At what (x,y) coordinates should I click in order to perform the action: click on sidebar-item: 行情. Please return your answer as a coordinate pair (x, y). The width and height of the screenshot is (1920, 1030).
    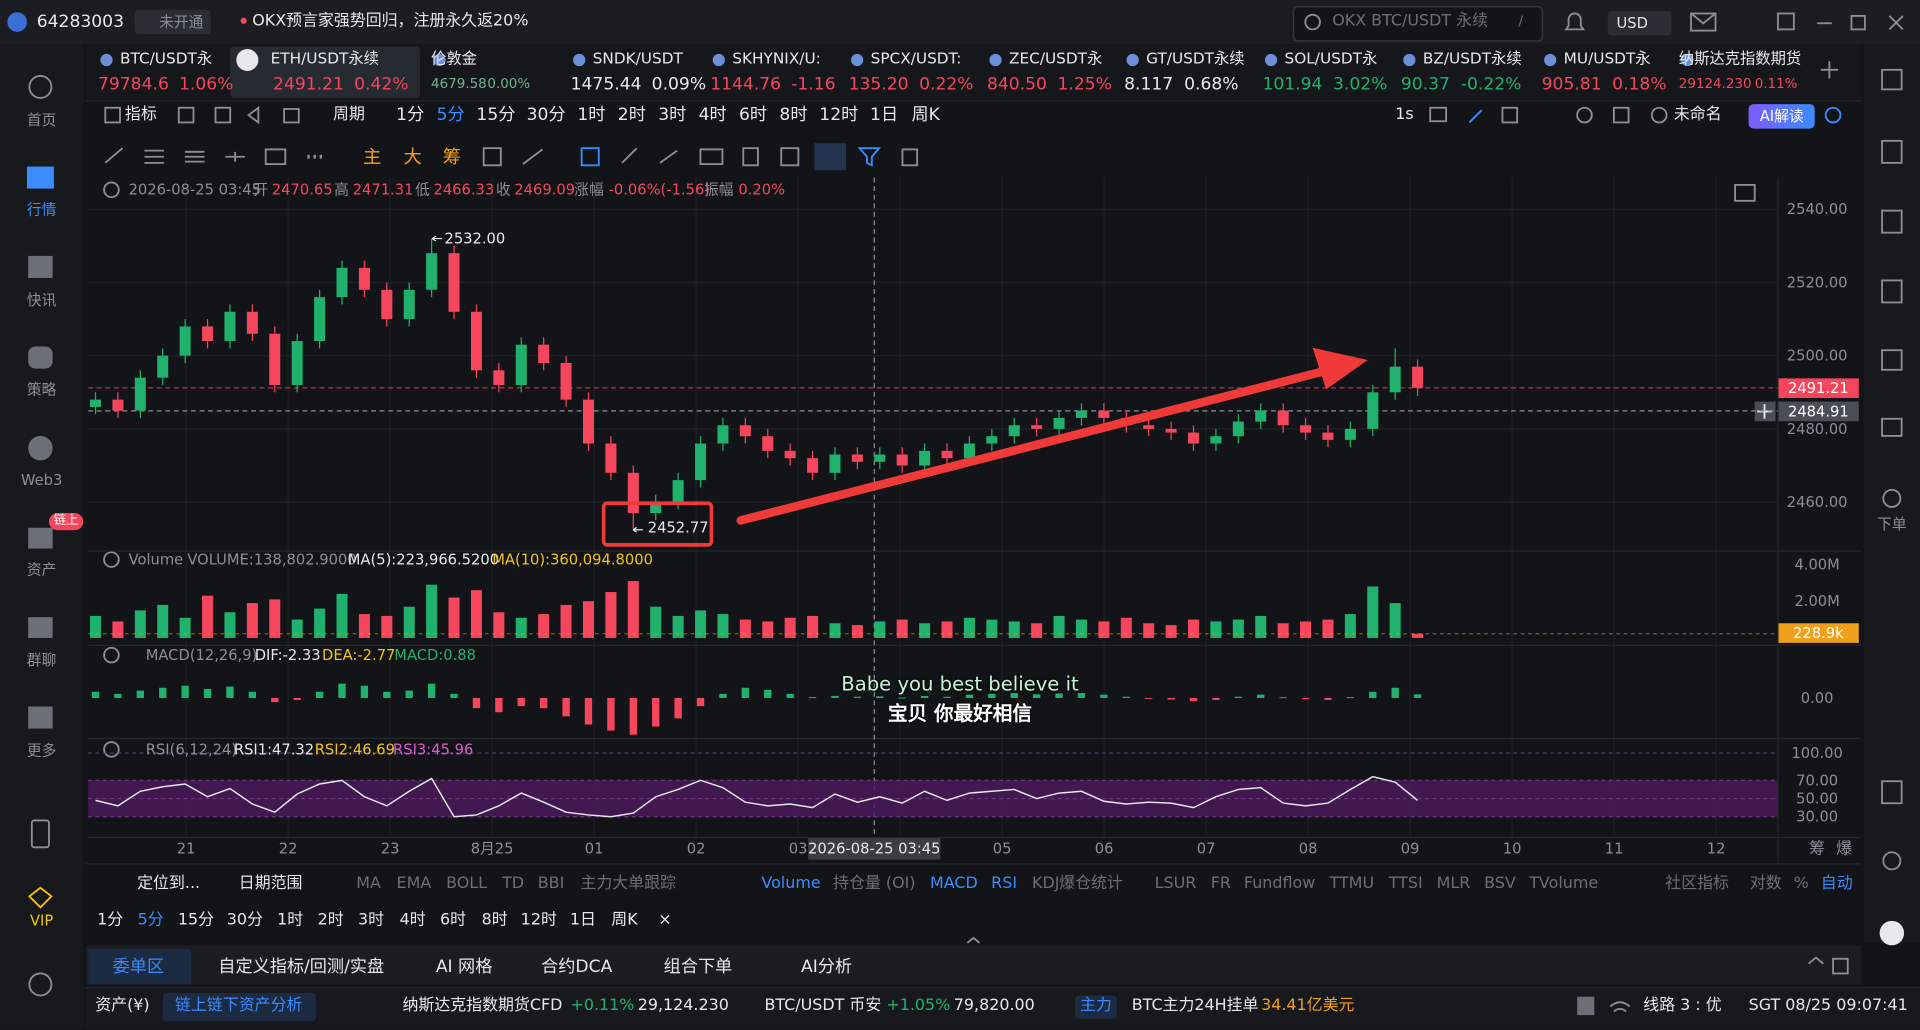
    Looking at the image, I should click on (41, 209).